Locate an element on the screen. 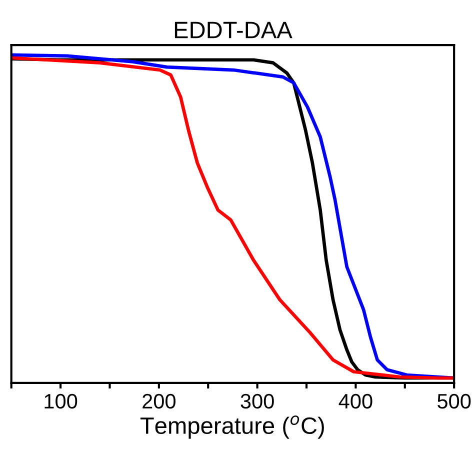 Image resolution: width=473 pixels, height=451 pixels. x-tick-label: 500 is located at coordinates (454, 401).